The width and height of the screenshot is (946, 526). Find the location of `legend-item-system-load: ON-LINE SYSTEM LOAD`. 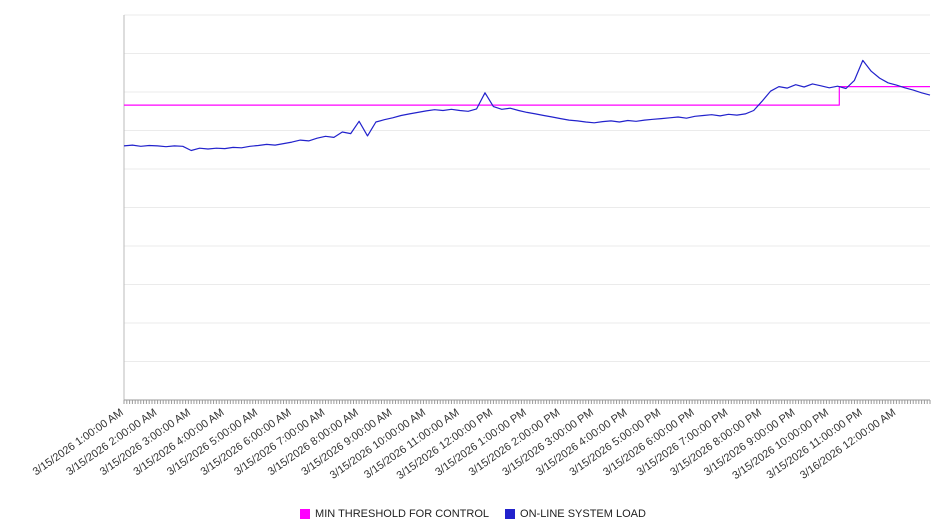

legend-item-system-load: ON-LINE SYSTEM LOAD is located at coordinates (575, 514).